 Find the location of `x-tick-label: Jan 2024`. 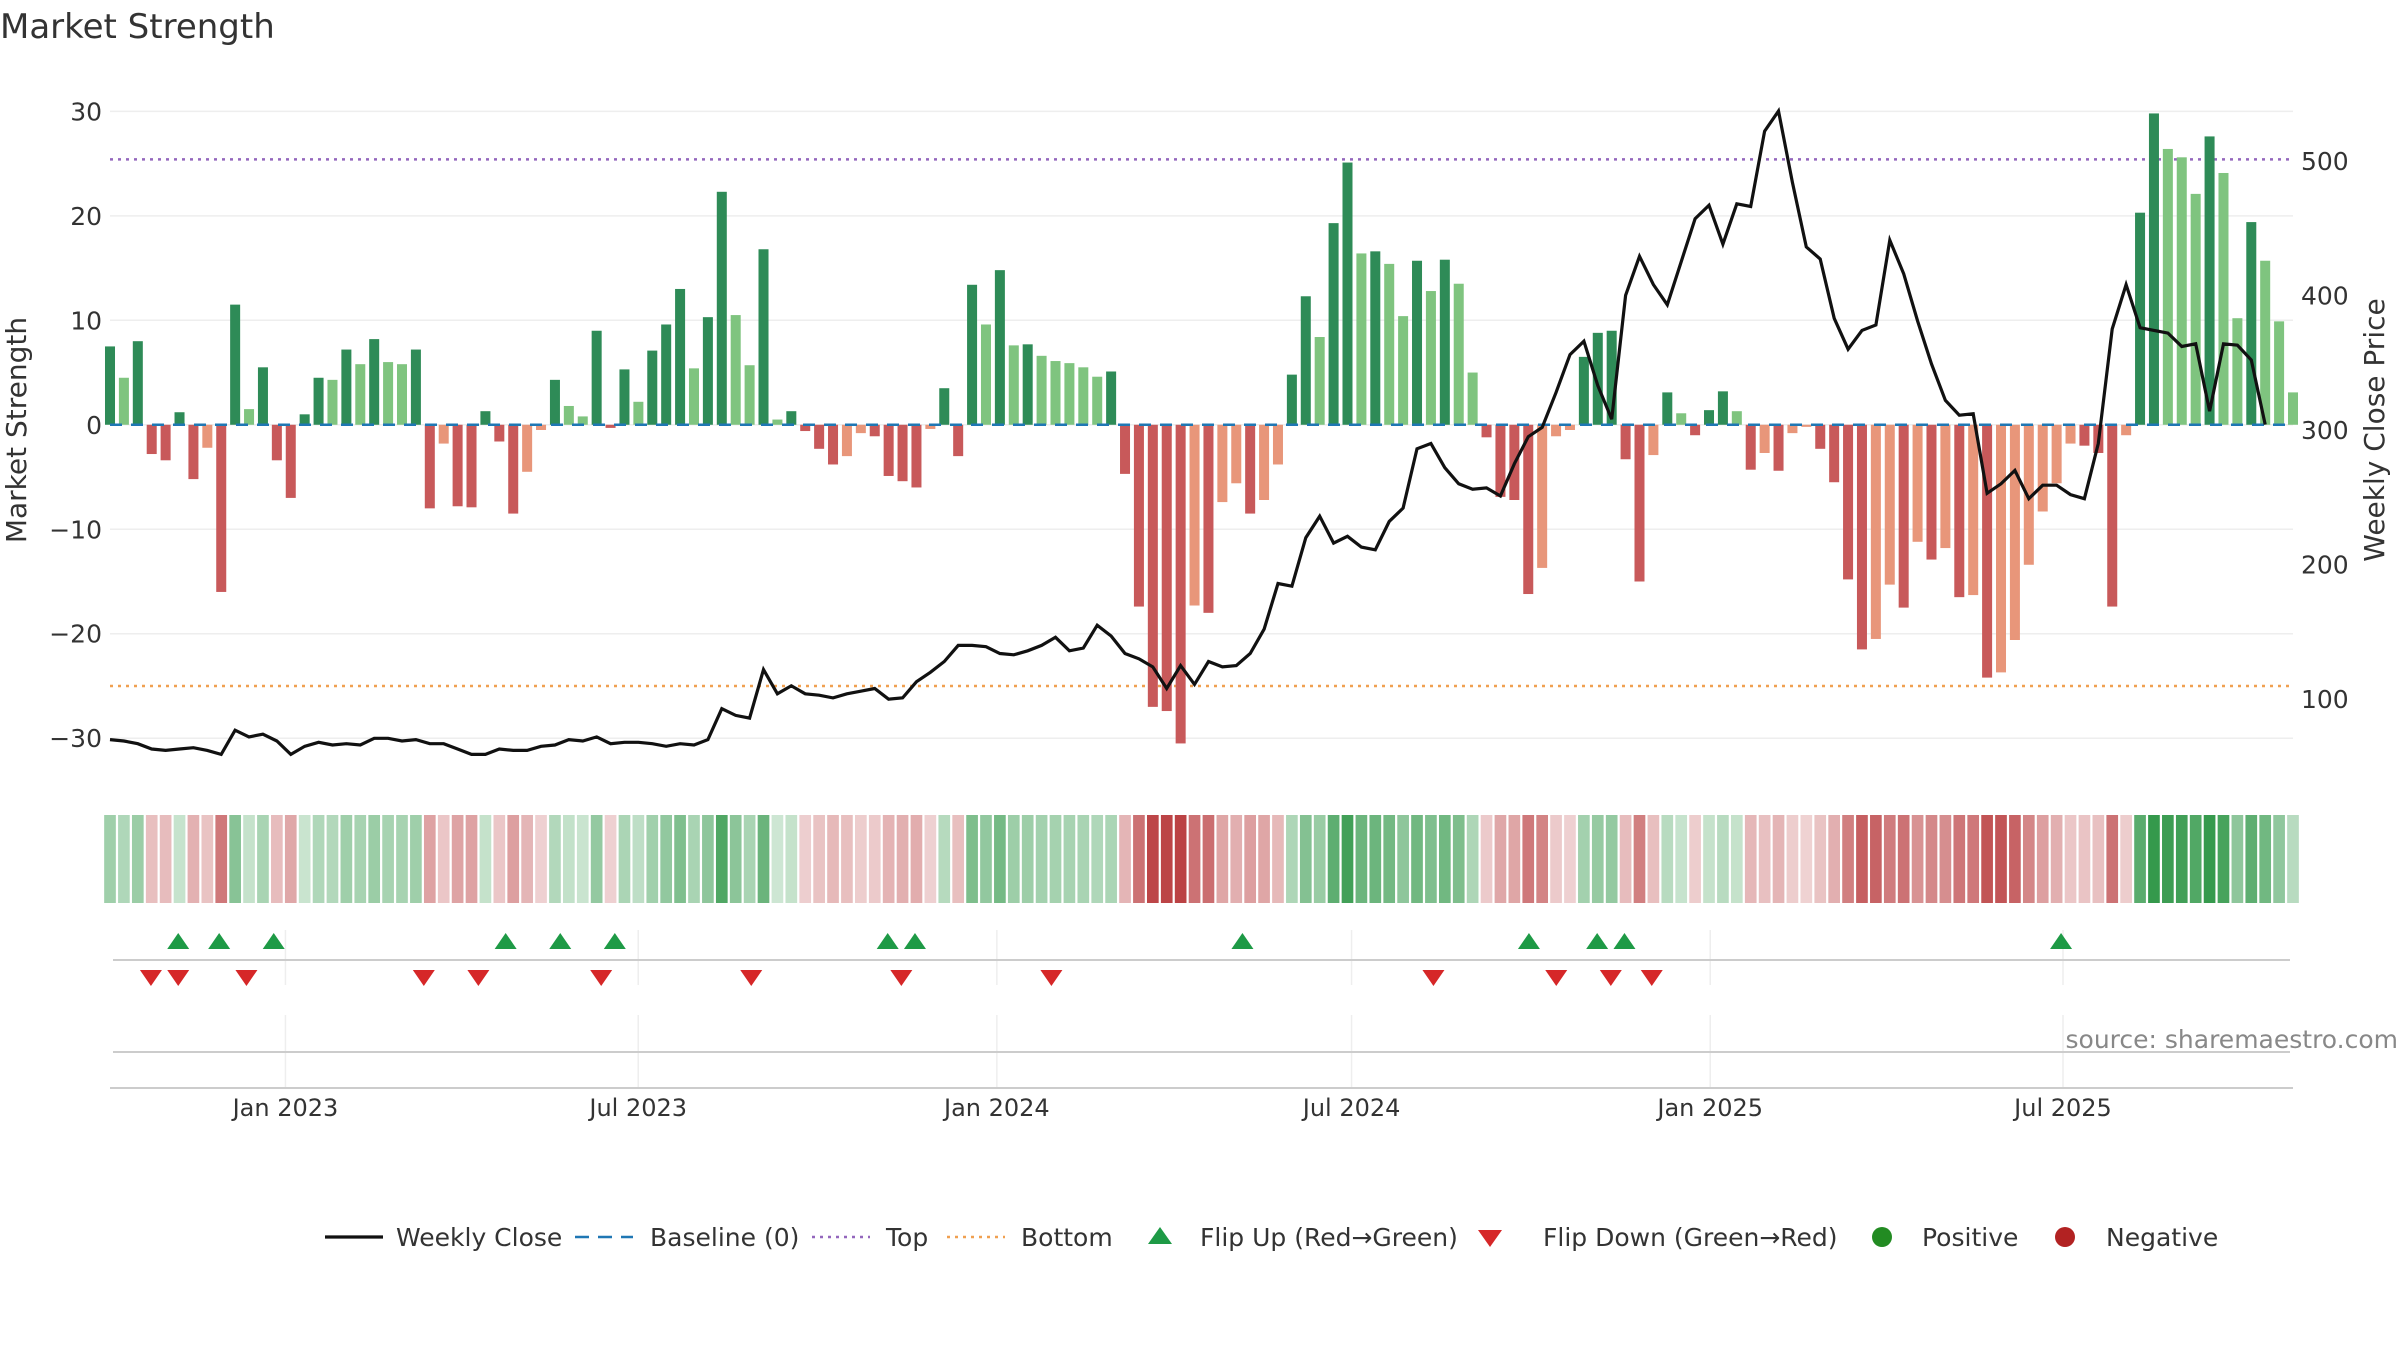

x-tick-label: Jan 2024 is located at coordinates (996, 1108).